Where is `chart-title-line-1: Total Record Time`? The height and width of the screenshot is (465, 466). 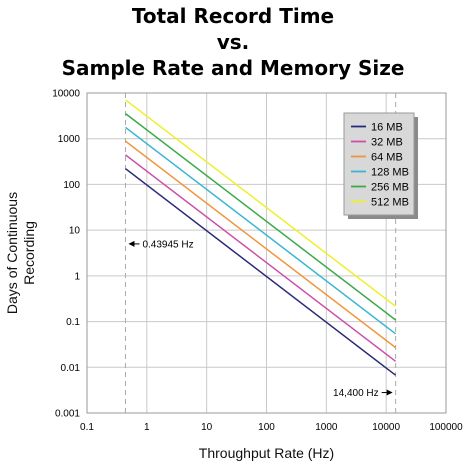 chart-title-line-1: Total Record Time is located at coordinates (233, 16).